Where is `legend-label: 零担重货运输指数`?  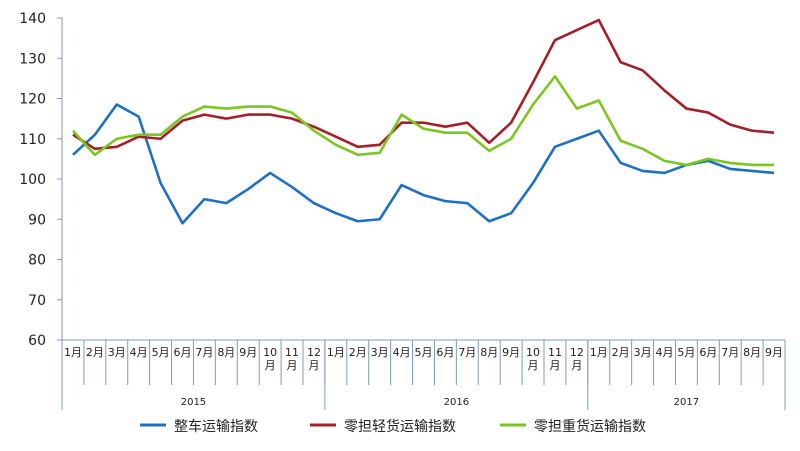
legend-label: 零担重货运输指数 is located at coordinates (590, 426).